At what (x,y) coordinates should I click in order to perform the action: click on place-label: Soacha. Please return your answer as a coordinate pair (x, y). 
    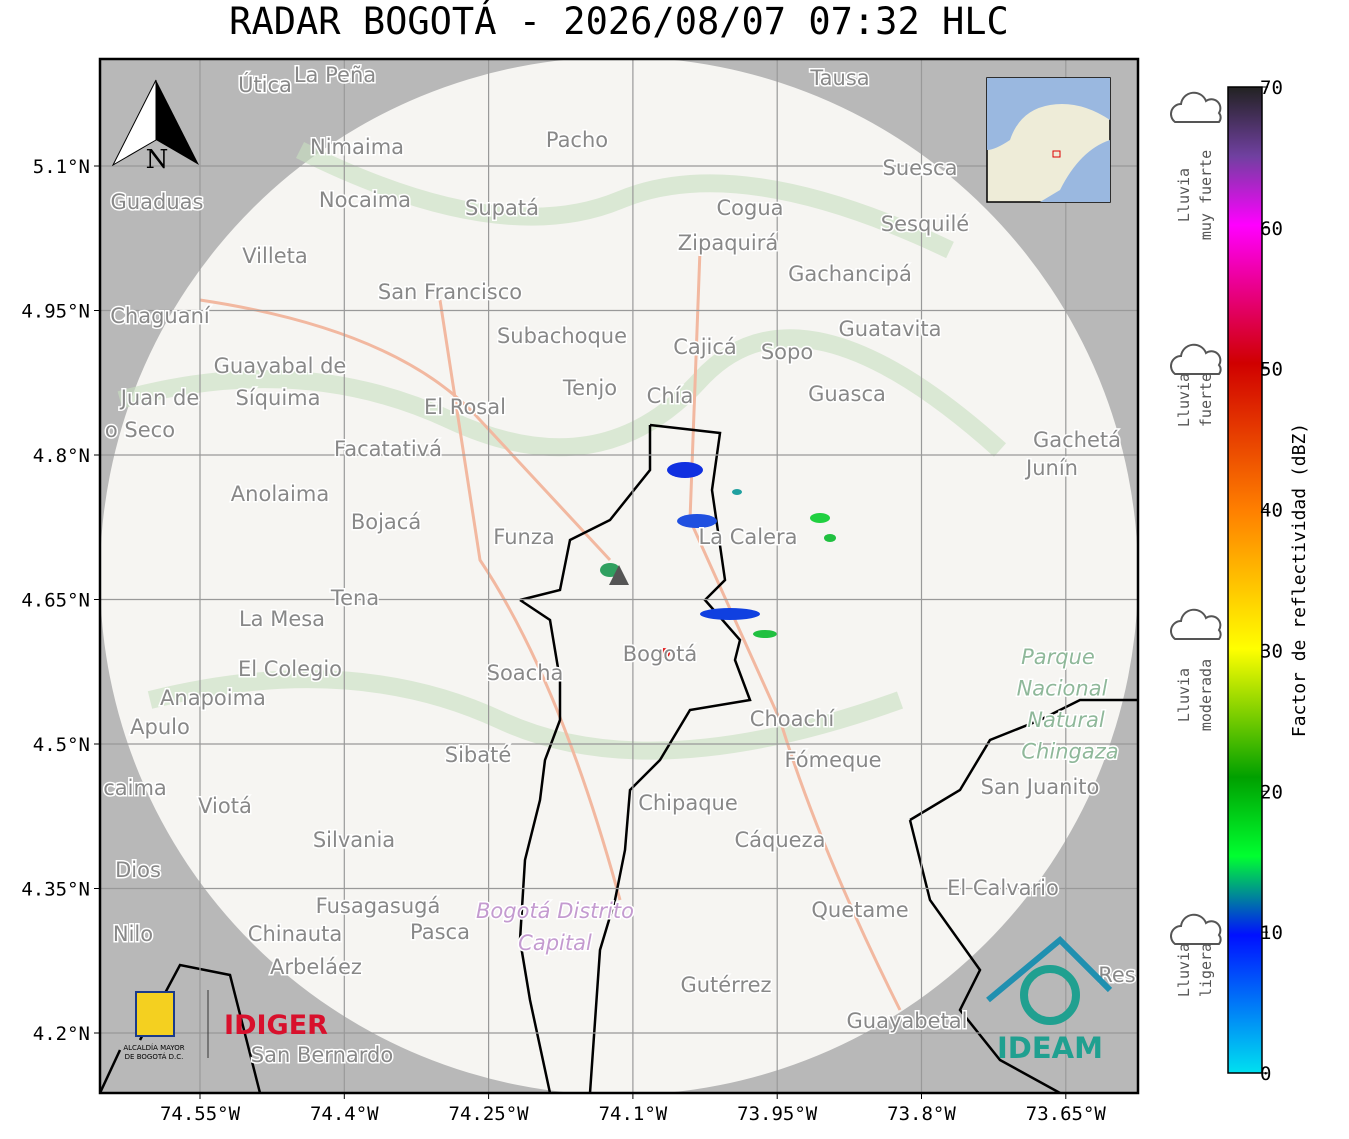
    Looking at the image, I should click on (525, 673).